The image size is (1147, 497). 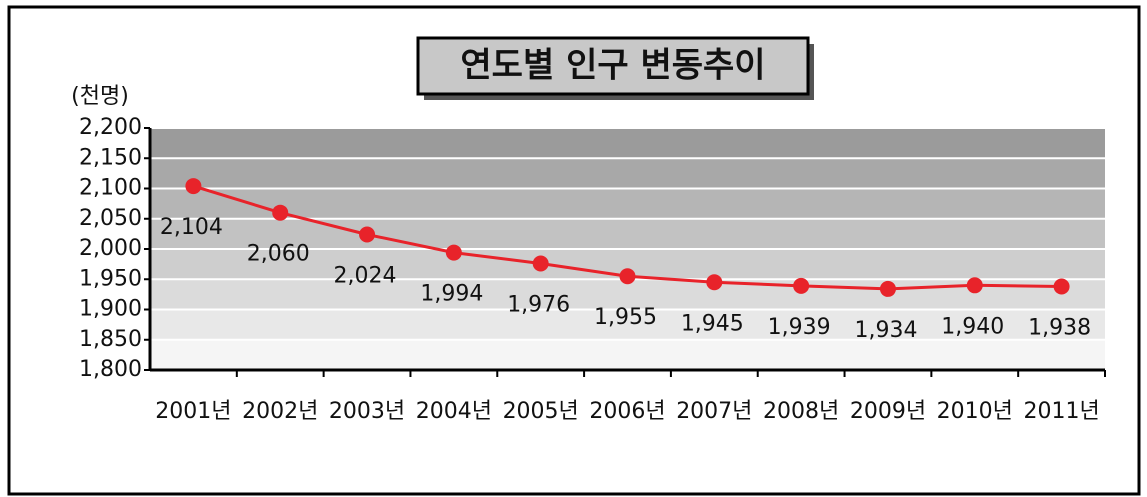 What do you see at coordinates (625, 317) in the screenshot?
I see `data-label: 1,955` at bounding box center [625, 317].